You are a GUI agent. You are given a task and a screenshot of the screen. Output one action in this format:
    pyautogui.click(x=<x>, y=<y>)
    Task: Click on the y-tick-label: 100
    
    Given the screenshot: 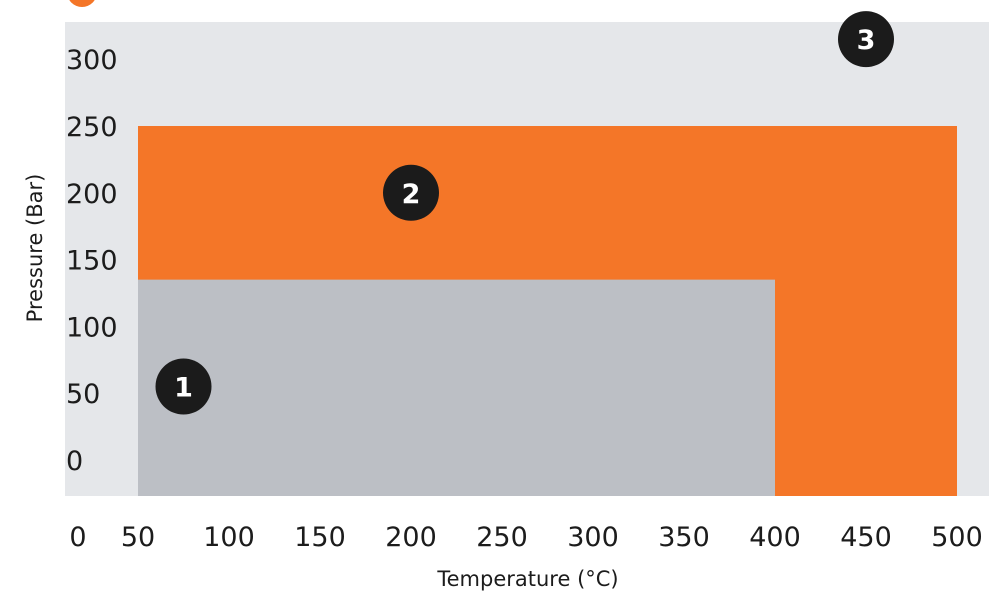 What is the action you would take?
    pyautogui.click(x=92, y=327)
    